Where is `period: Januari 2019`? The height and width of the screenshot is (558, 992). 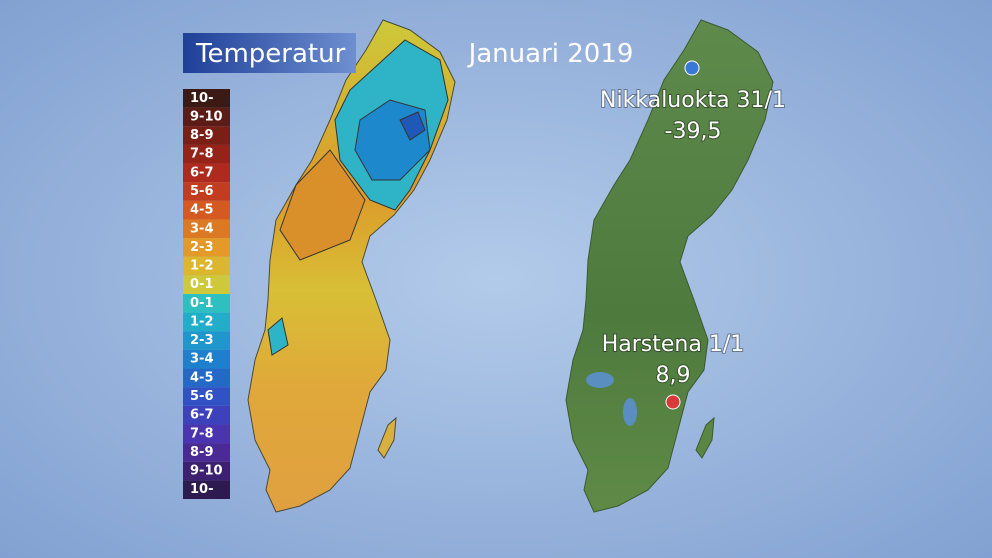 period: Januari 2019 is located at coordinates (550, 54).